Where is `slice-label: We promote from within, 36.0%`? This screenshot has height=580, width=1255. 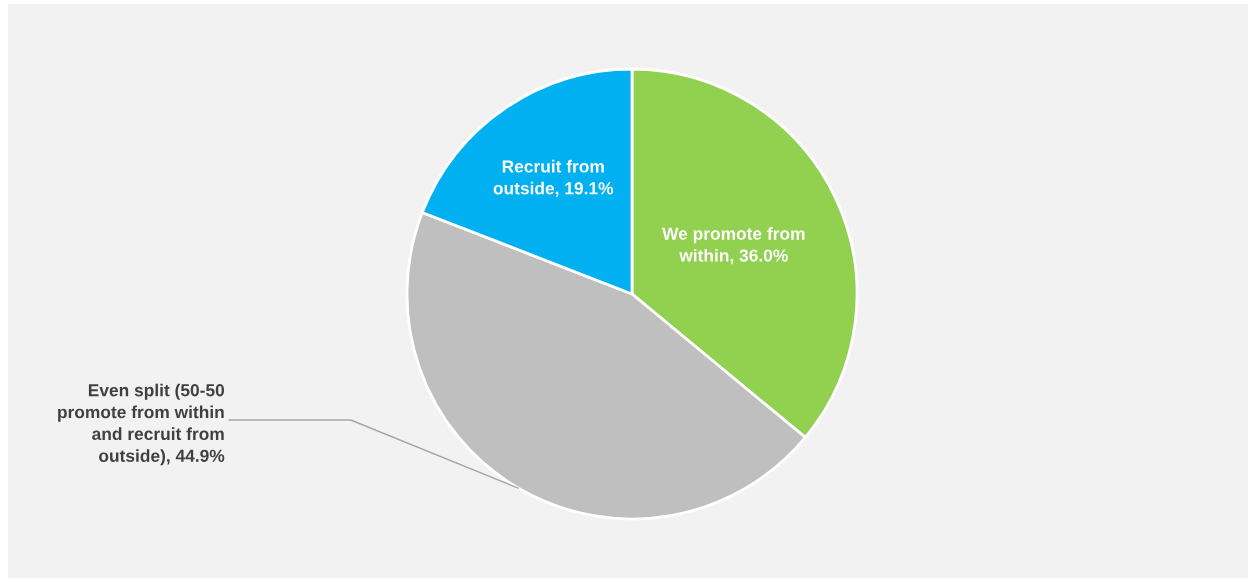 slice-label: We promote from within, 36.0% is located at coordinates (733, 246).